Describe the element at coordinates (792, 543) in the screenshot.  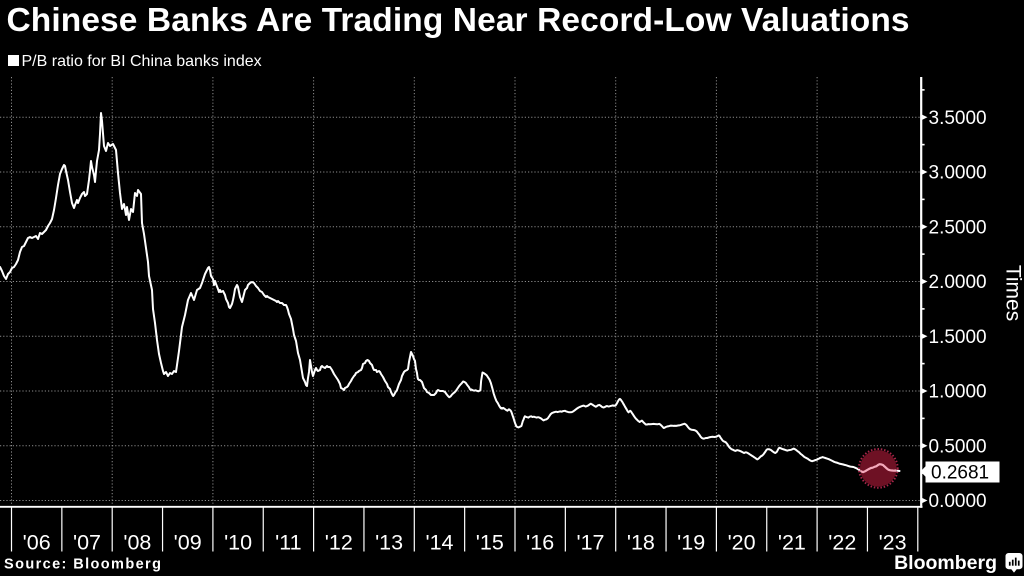
I see `svg-text: '21` at that location.